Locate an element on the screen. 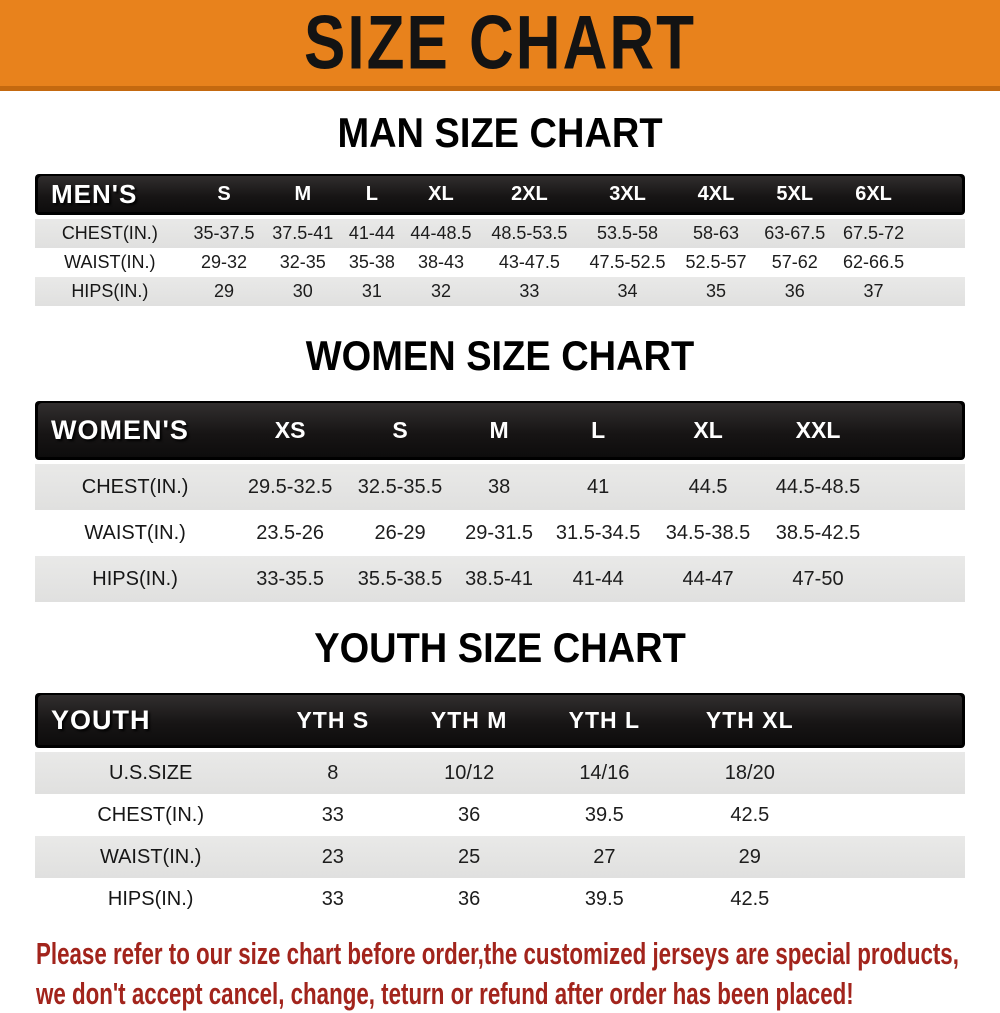 Image resolution: width=1000 pixels, height=1013 pixels. women-size-header-l: L is located at coordinates (598, 430).